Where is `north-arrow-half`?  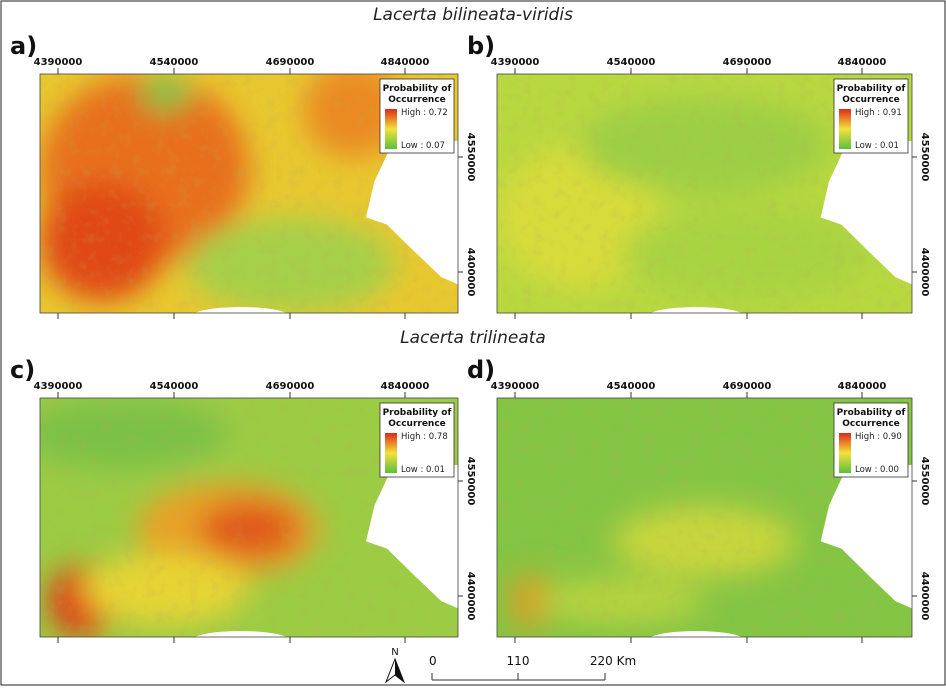
north-arrow-half is located at coordinates (399, 670).